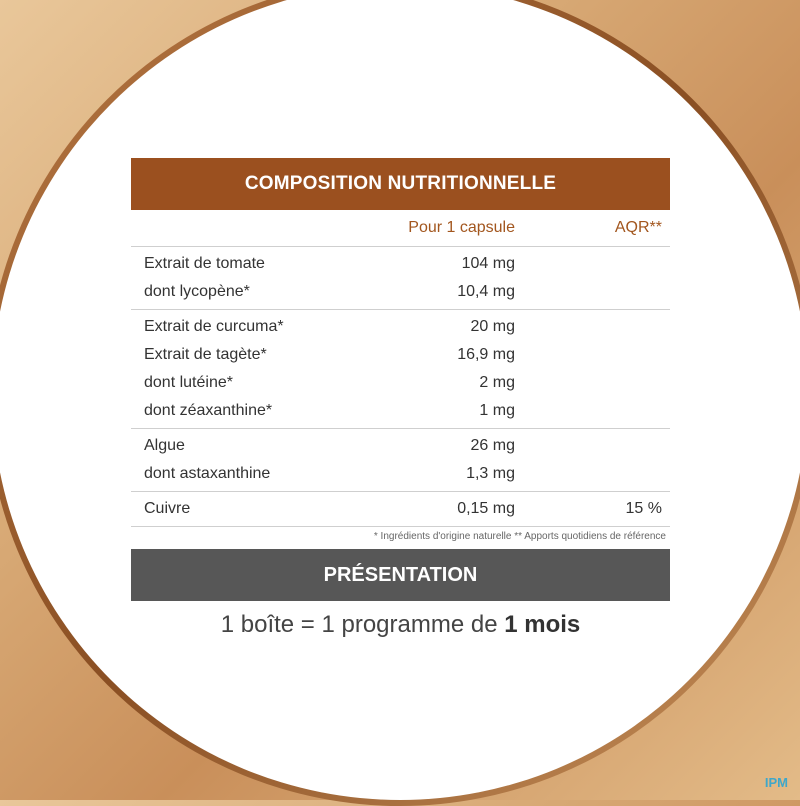 This screenshot has height=806, width=800. I want to click on table-row: Extrait de tagète* 16,9 mg, so click(400, 355).